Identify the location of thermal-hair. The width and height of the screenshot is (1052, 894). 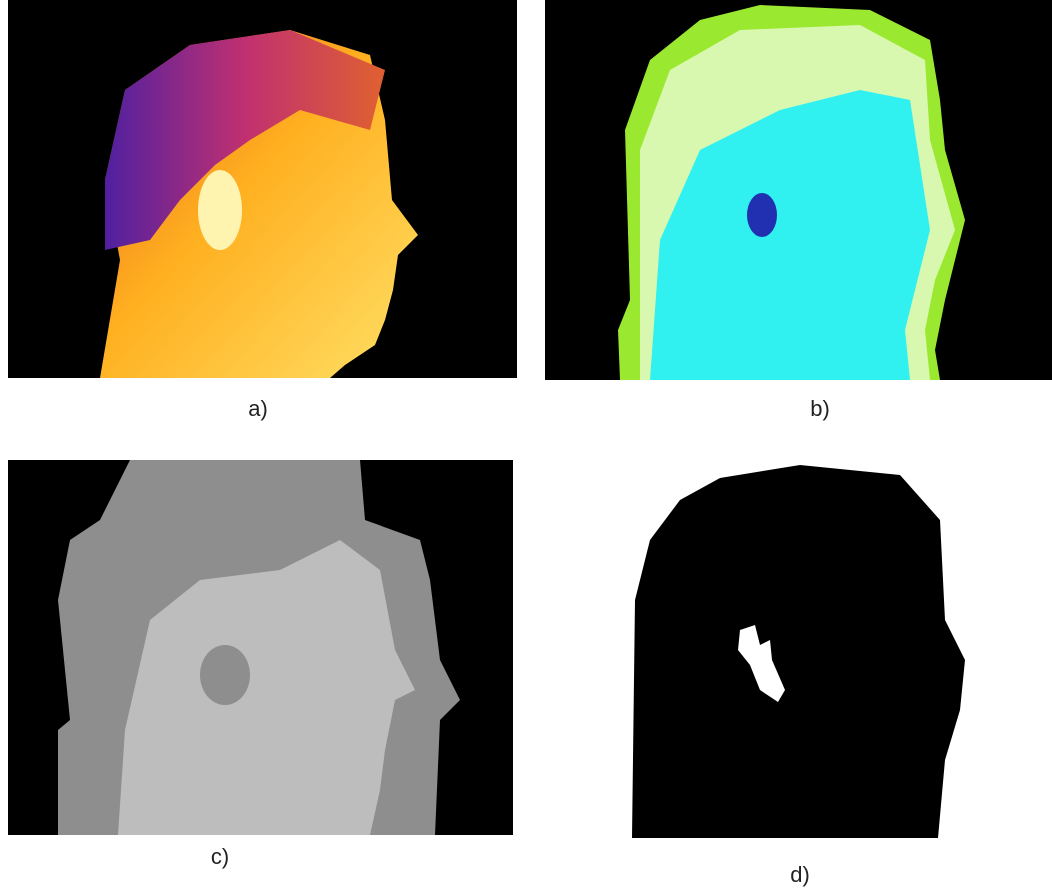
(245, 140).